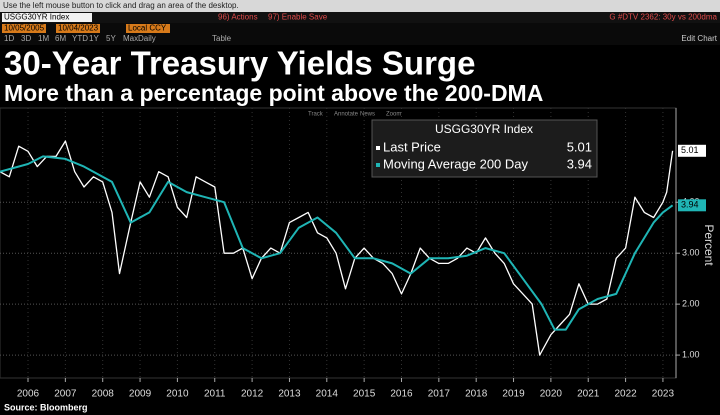  Describe the element at coordinates (239, 63) in the screenshot. I see `chart-title: 30-Year Treasury Yields Surge` at that location.